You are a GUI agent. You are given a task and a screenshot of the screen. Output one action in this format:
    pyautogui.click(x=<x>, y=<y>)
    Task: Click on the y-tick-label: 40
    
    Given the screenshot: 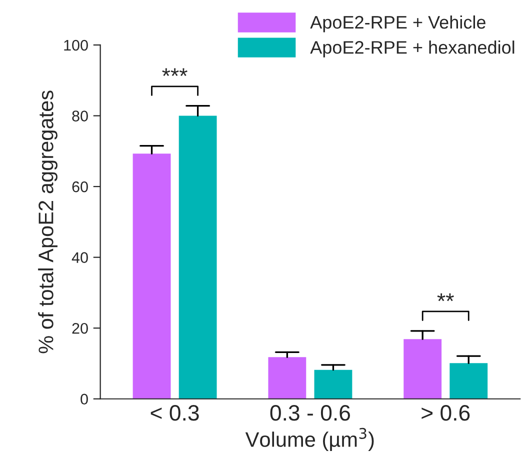 What is the action you would take?
    pyautogui.click(x=80, y=257)
    